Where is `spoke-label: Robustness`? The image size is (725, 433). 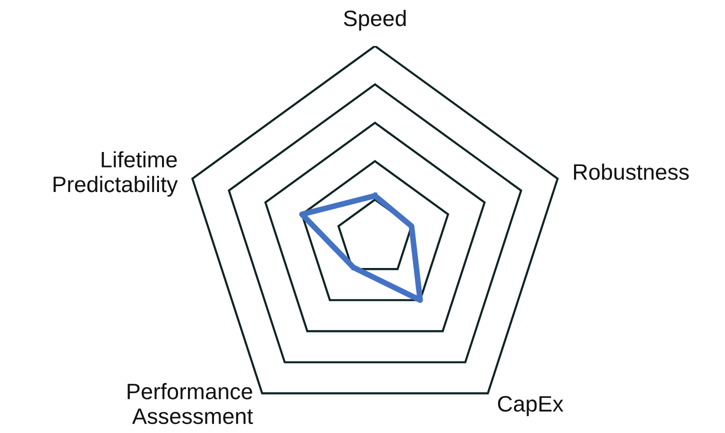 spoke-label: Robustness is located at coordinates (631, 172).